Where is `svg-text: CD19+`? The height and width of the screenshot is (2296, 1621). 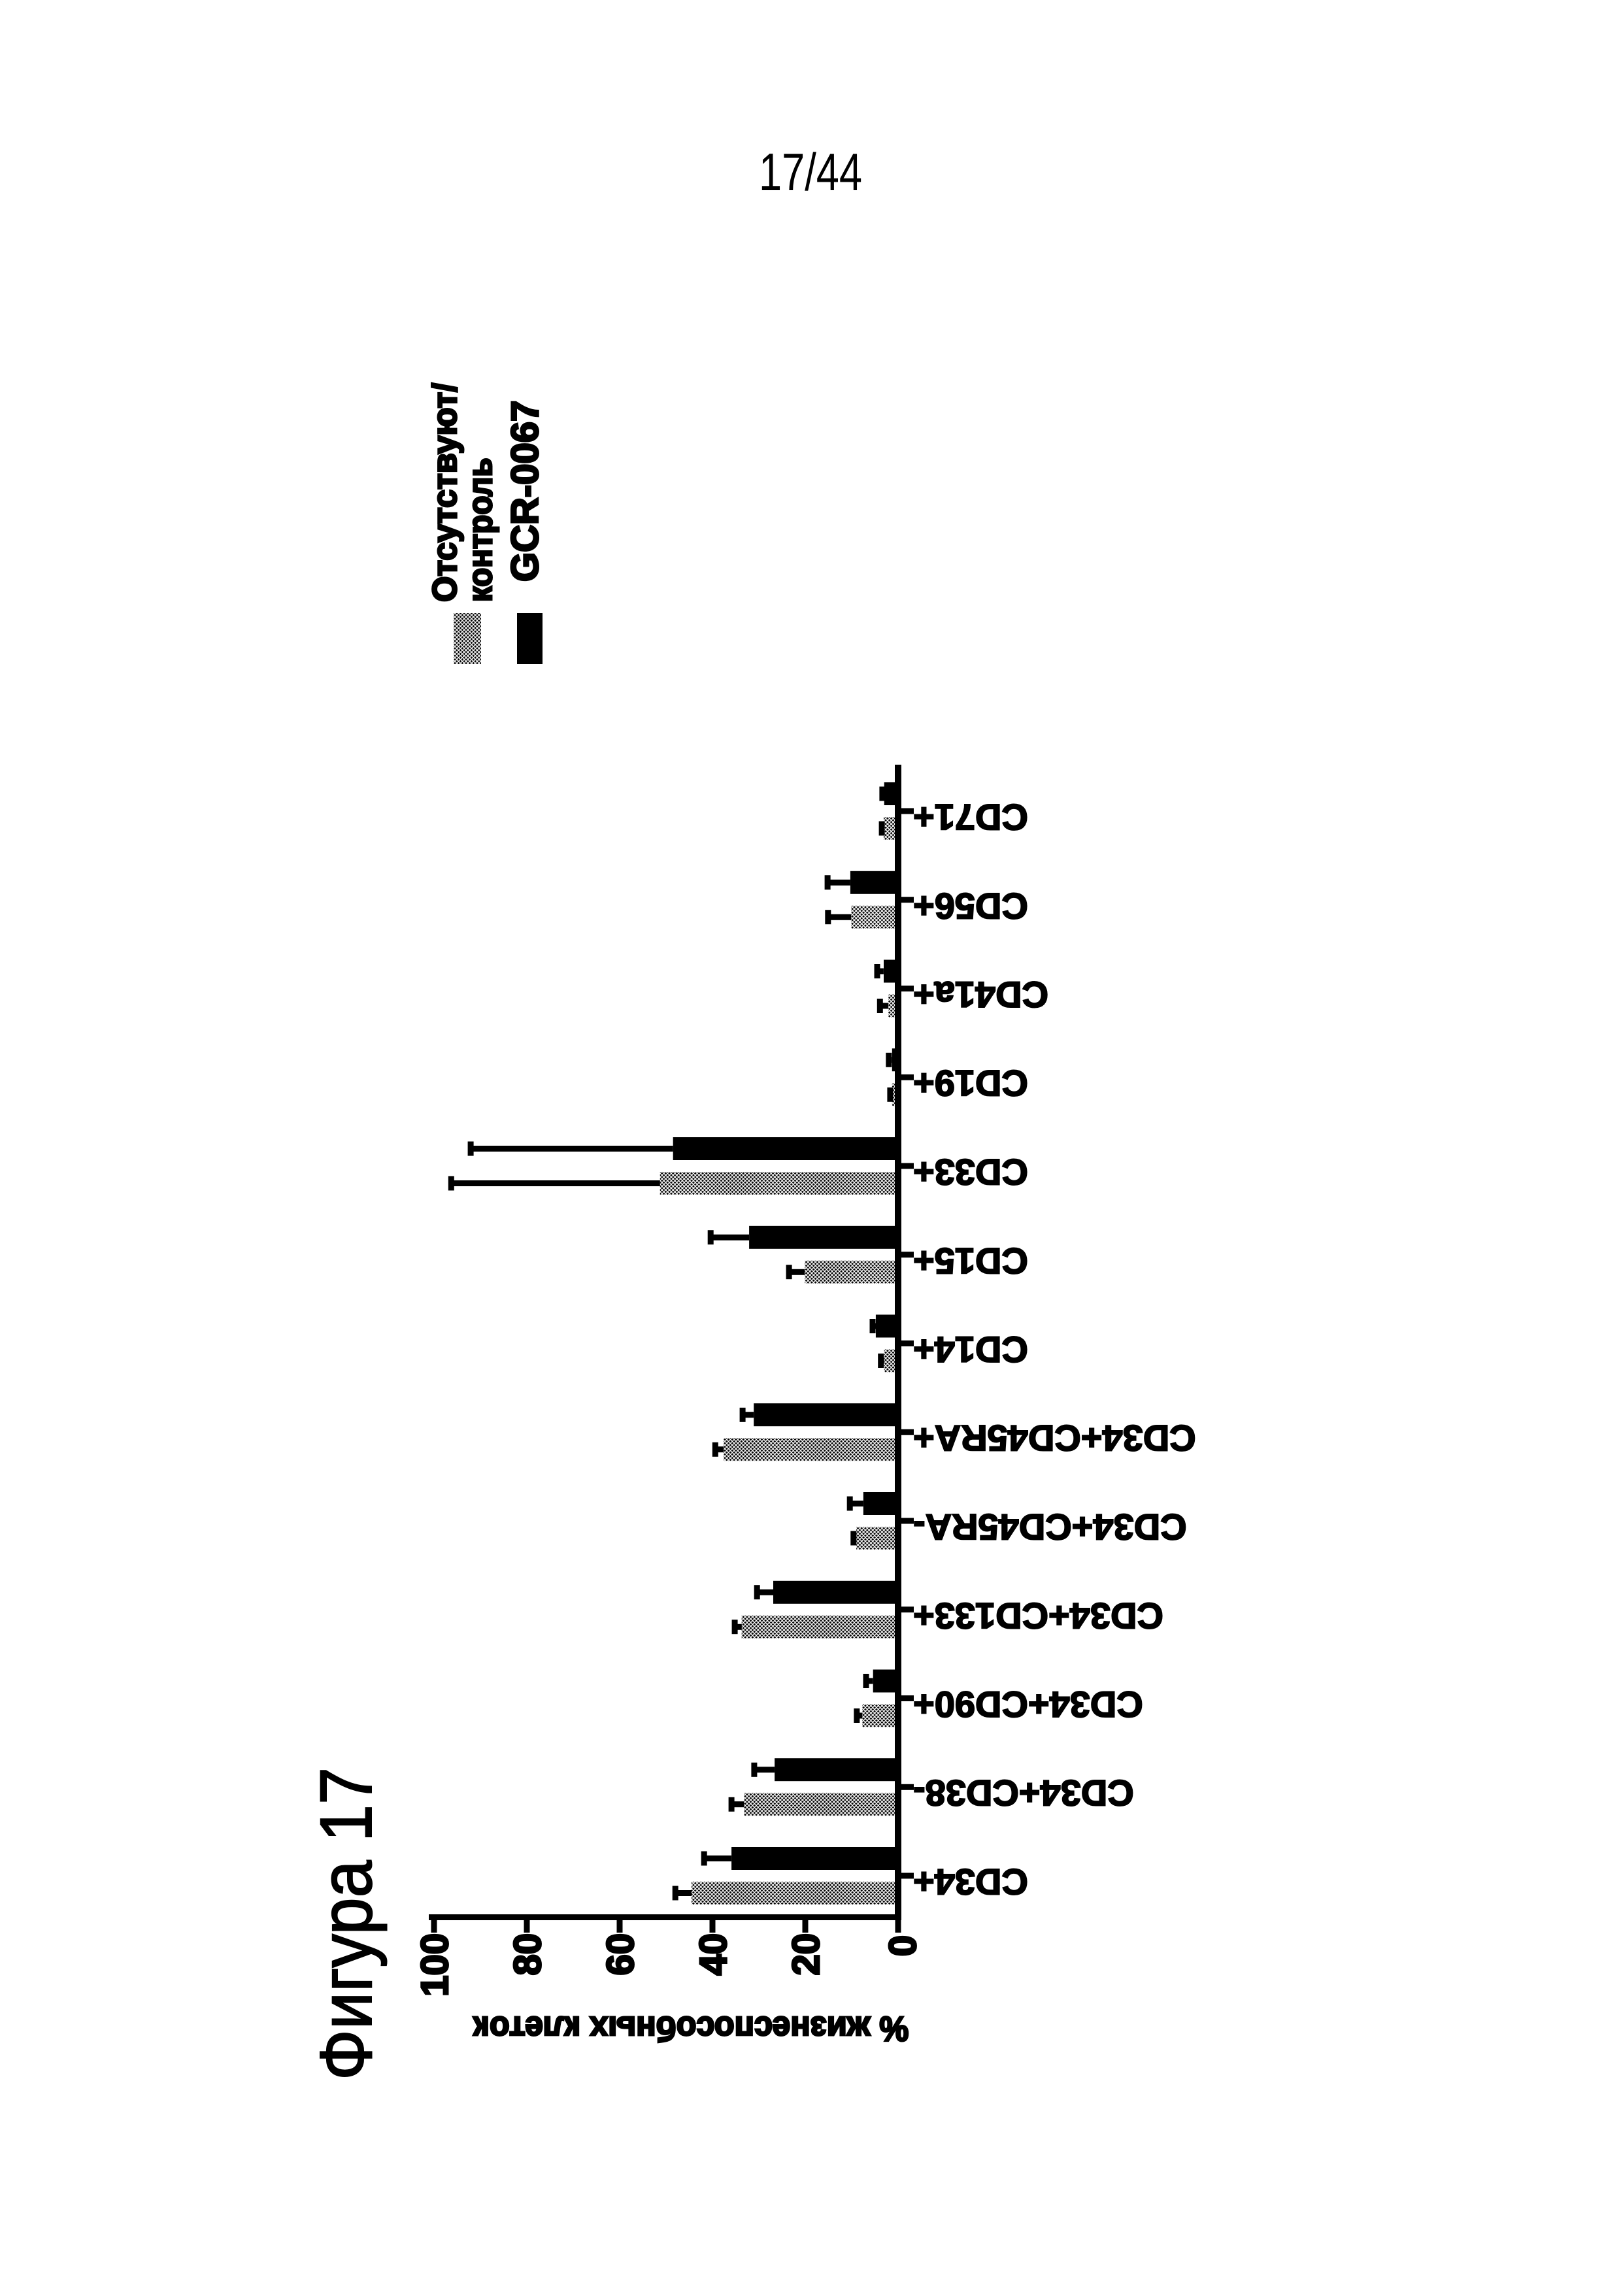
svg-text: CD19+ is located at coordinates (971, 1083).